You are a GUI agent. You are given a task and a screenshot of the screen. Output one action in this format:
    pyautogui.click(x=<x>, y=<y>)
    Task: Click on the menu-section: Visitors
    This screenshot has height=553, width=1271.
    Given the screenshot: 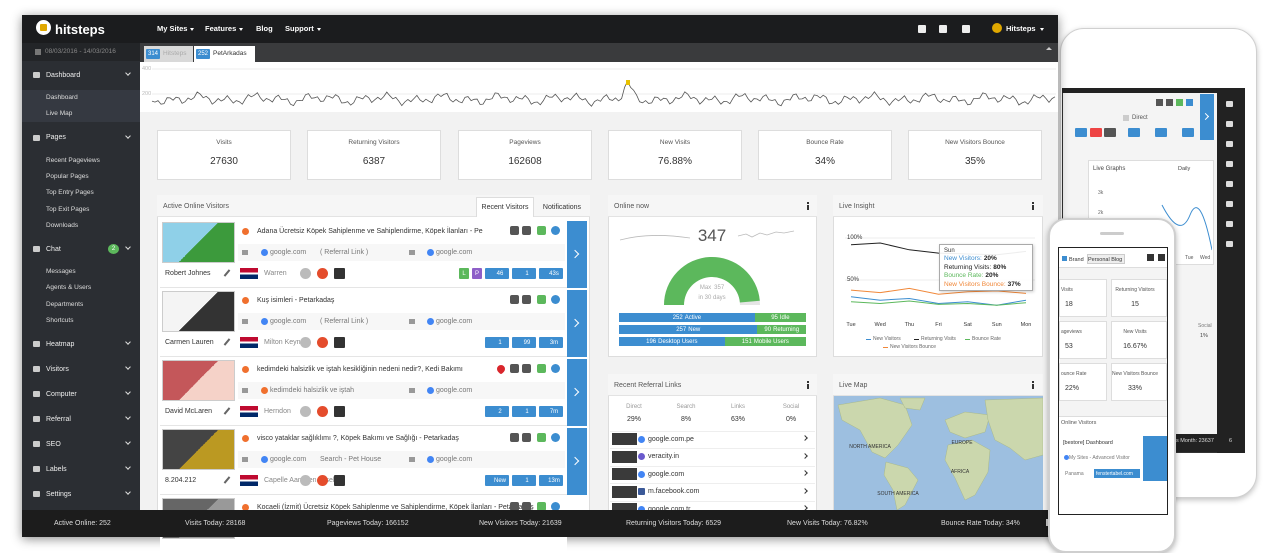 What is the action you would take?
    pyautogui.click(x=57, y=369)
    